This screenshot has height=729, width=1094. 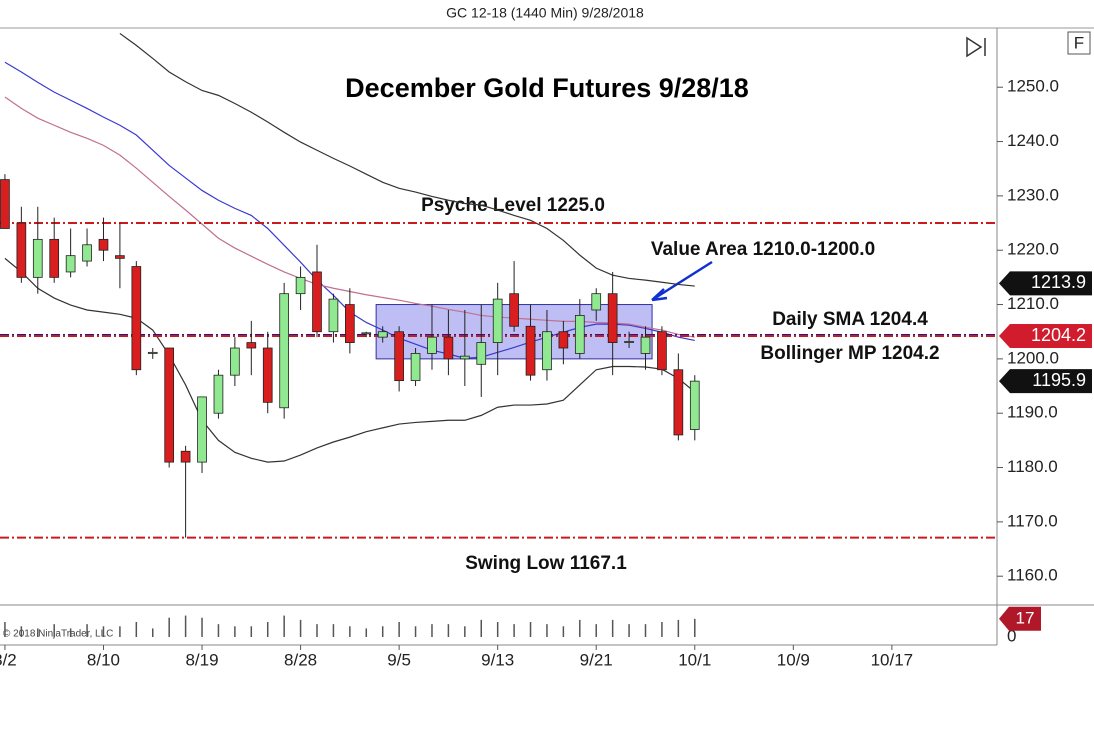 What do you see at coordinates (1032, 520) in the screenshot?
I see `y-tick-label: 1170.0` at bounding box center [1032, 520].